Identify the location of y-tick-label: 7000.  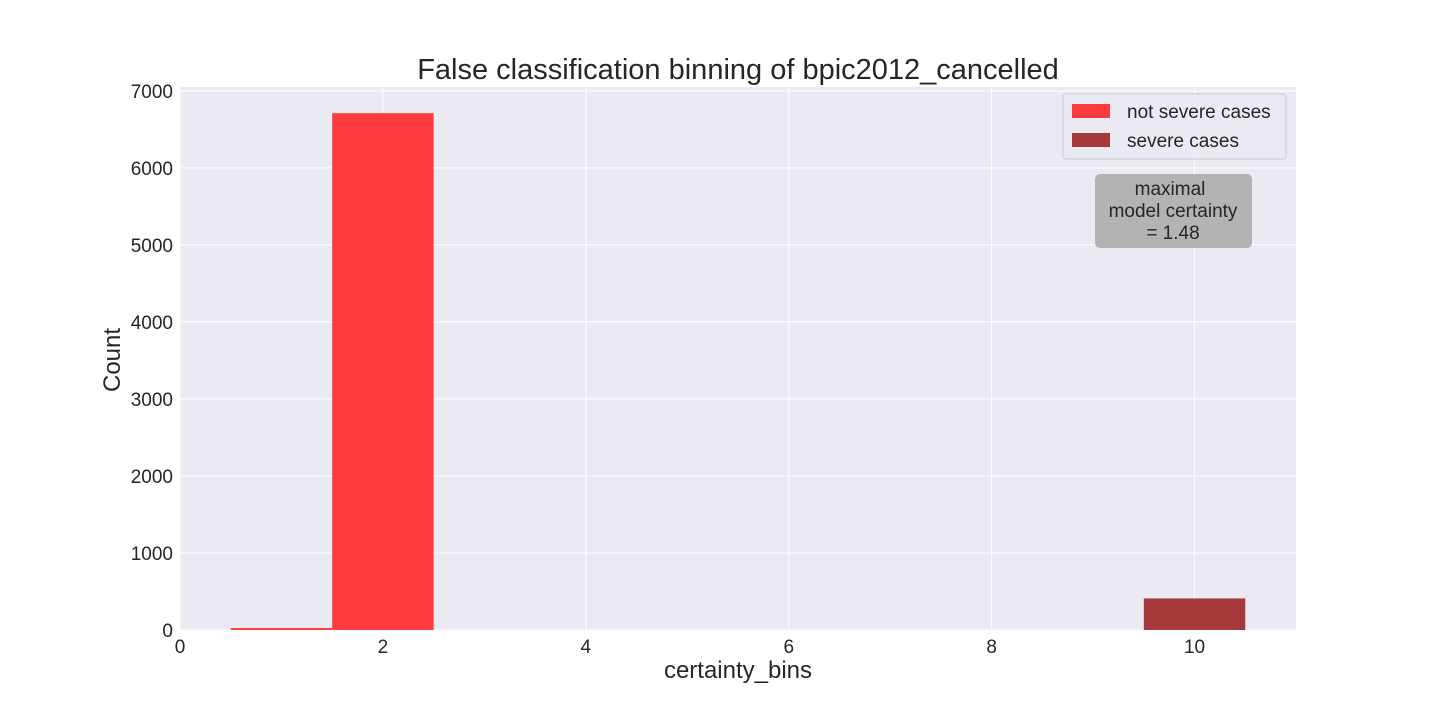
(152, 92).